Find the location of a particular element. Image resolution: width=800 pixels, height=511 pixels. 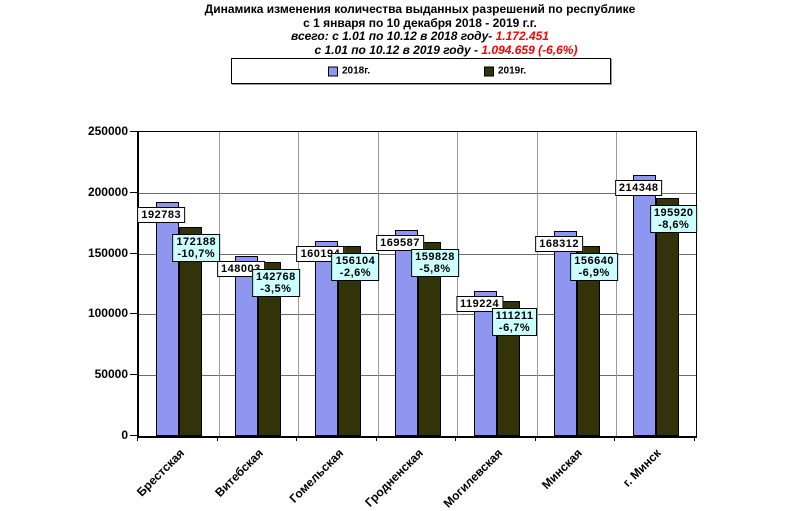

category-label: Витебская is located at coordinates (239, 473).